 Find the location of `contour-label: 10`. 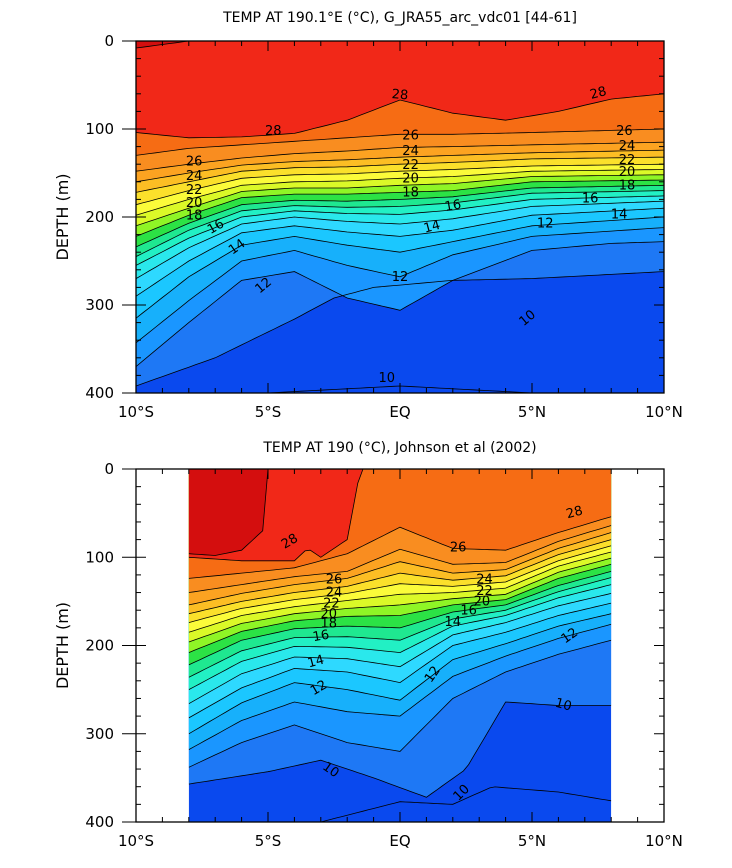

contour-label: 10 is located at coordinates (563, 705).